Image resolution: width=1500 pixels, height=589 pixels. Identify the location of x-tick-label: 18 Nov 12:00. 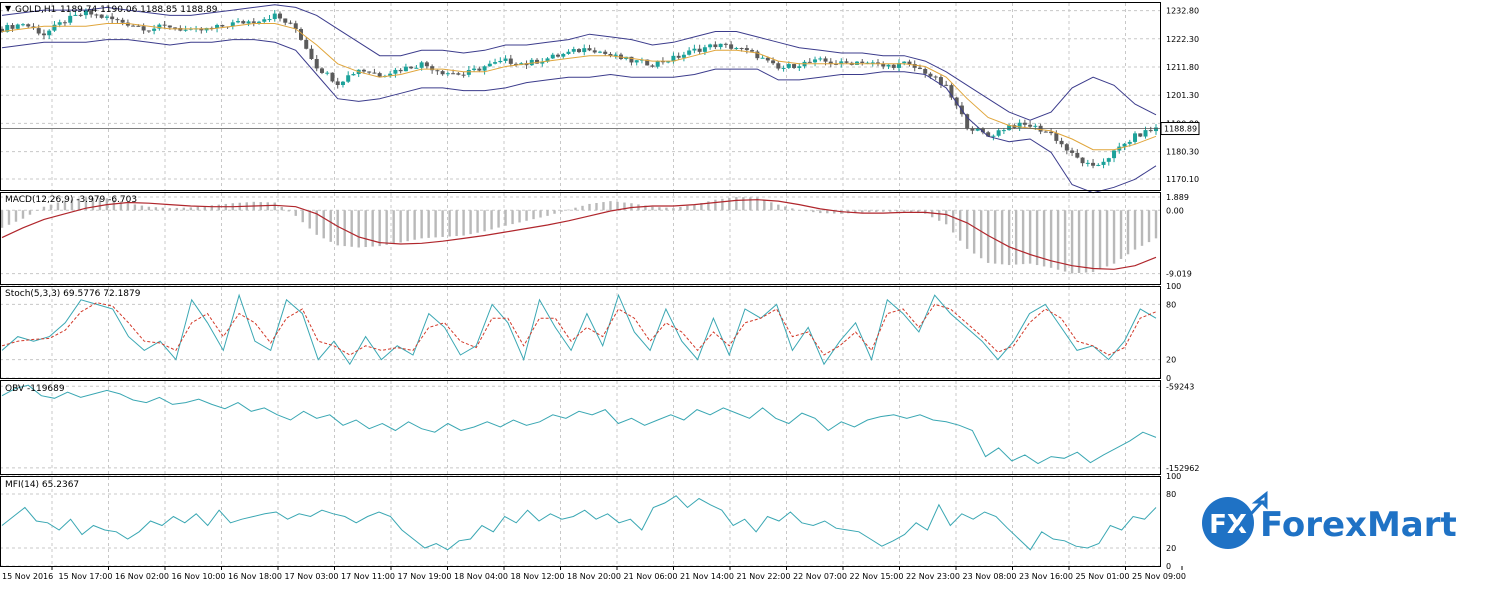
(538, 576).